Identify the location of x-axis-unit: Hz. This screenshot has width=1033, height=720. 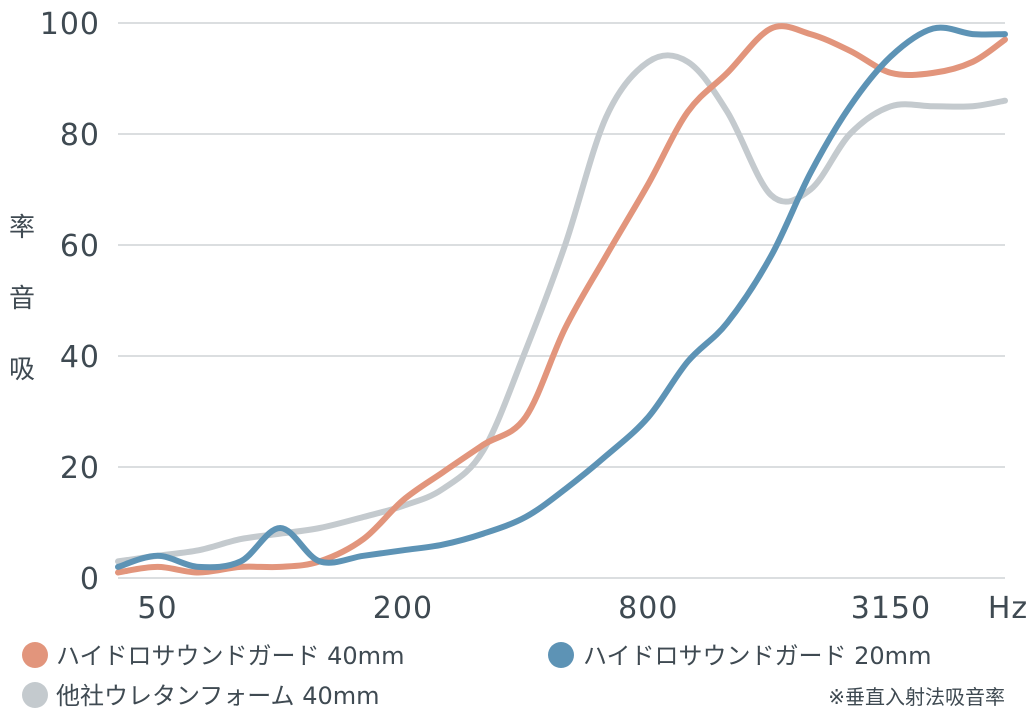
(1008, 608).